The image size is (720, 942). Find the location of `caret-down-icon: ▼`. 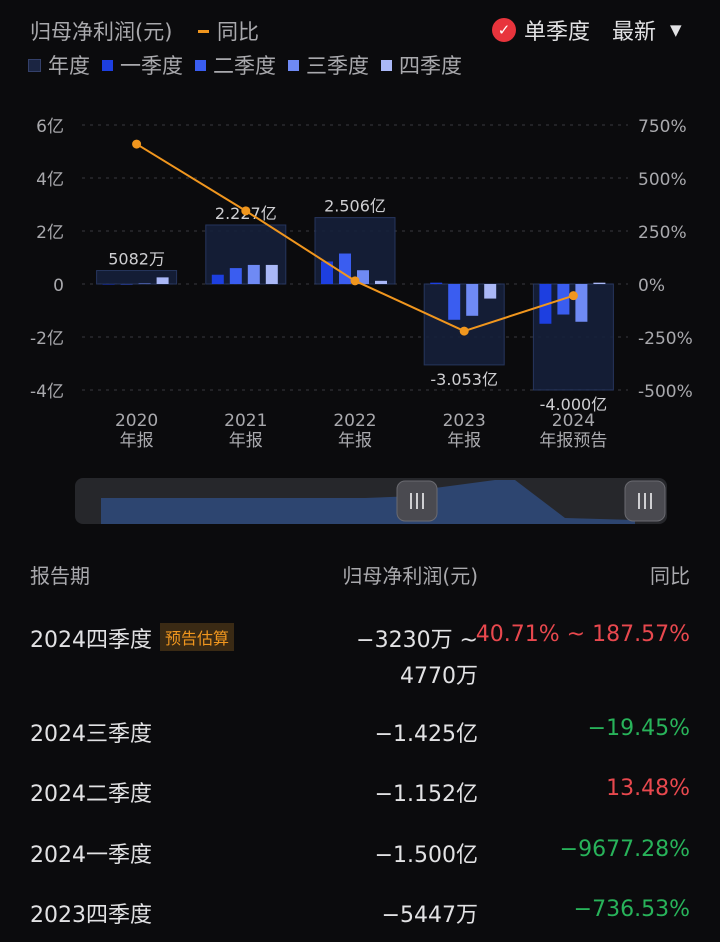

caret-down-icon: ▼ is located at coordinates (676, 30).